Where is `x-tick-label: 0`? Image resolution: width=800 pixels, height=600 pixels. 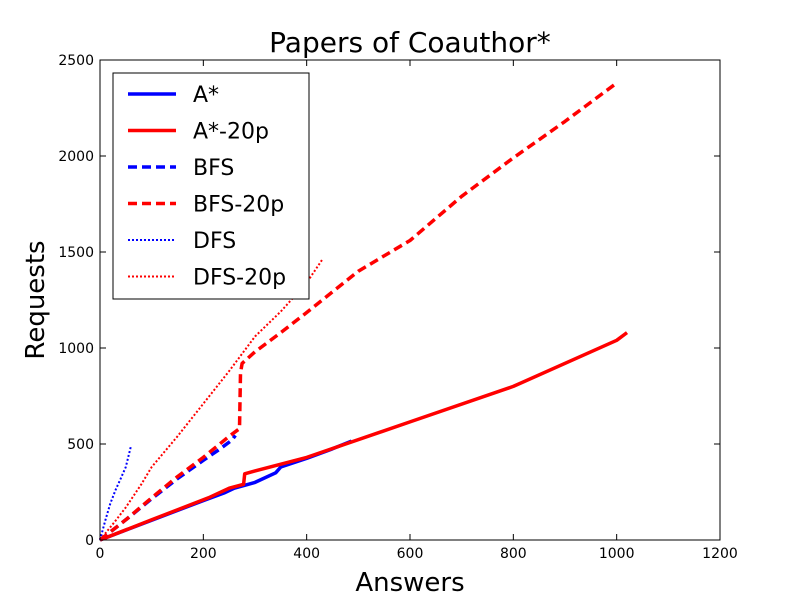 x-tick-label: 0 is located at coordinates (100, 554).